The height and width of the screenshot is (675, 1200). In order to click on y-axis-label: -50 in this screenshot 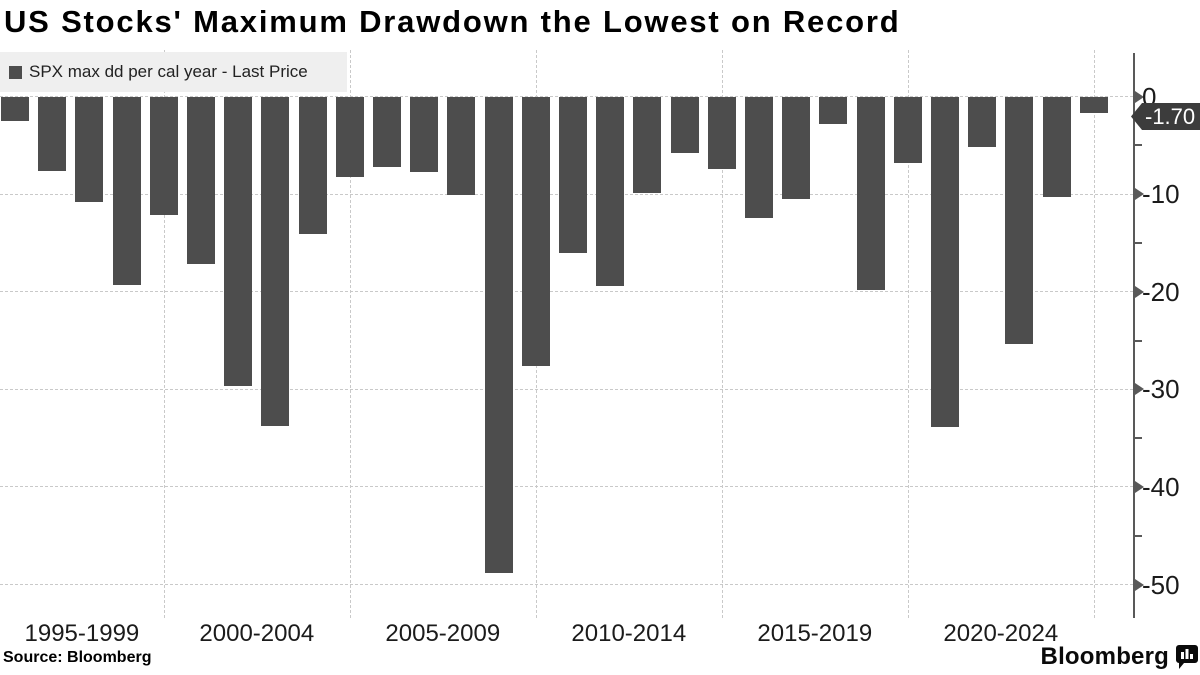, I will do `click(1161, 584)`.